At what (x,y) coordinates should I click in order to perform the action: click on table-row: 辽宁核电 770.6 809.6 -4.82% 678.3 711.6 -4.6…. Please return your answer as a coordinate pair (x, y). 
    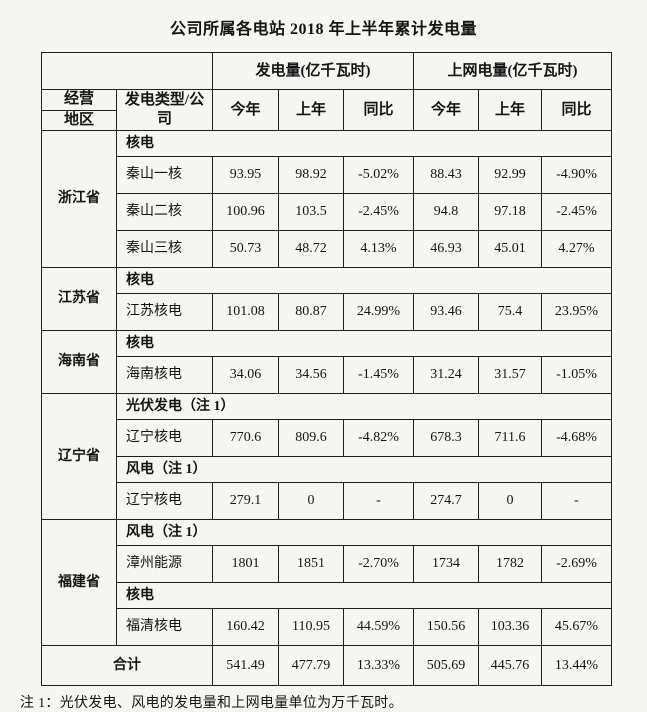
    Looking at the image, I should click on (327, 438).